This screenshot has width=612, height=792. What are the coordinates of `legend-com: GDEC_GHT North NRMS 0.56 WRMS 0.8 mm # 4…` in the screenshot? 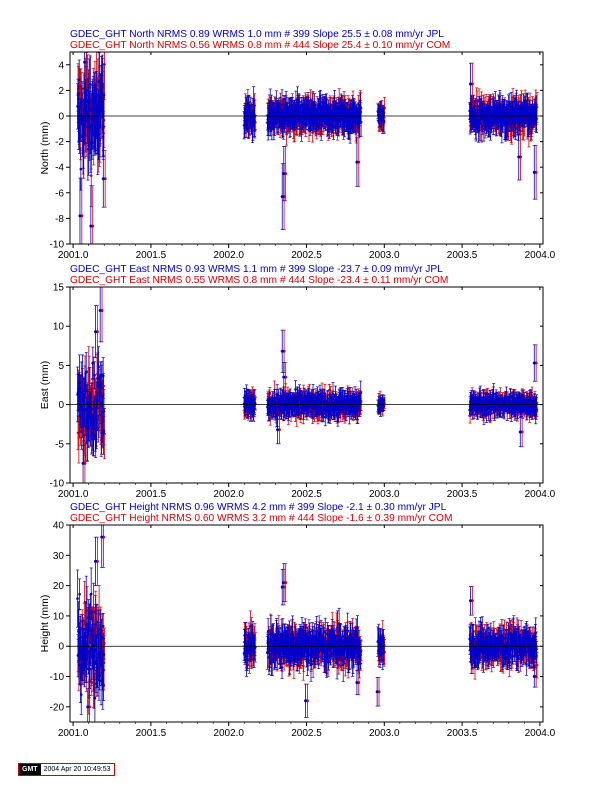 It's located at (260, 45).